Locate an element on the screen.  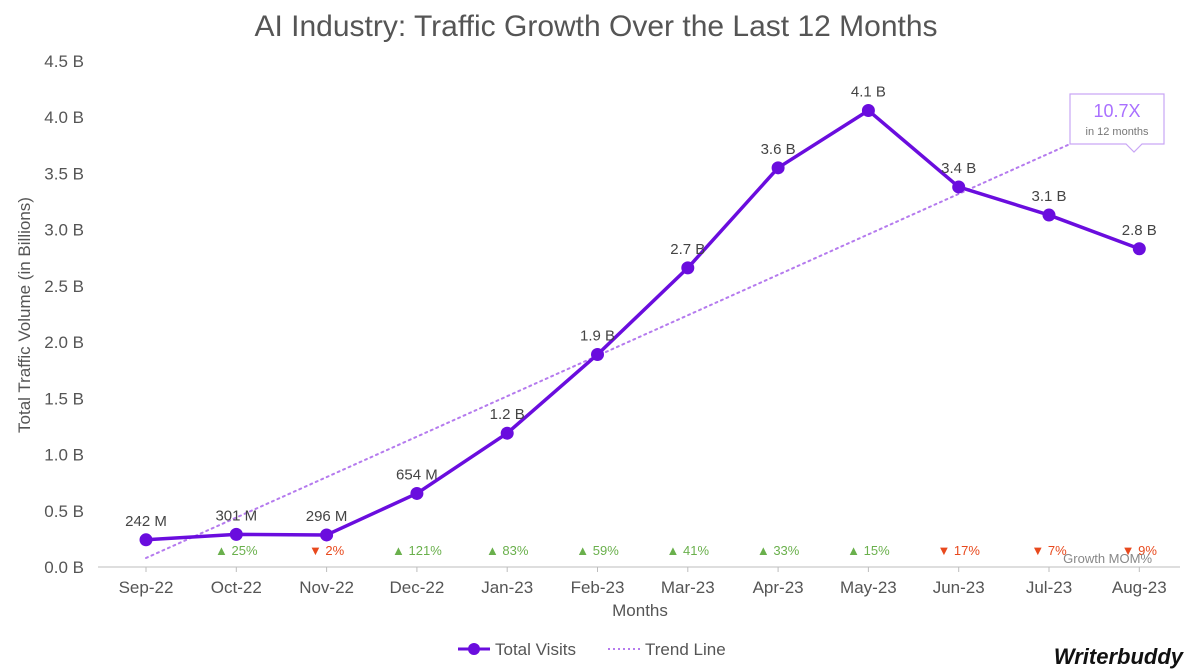
y-tick-label: 2.0 B is located at coordinates (64, 342).